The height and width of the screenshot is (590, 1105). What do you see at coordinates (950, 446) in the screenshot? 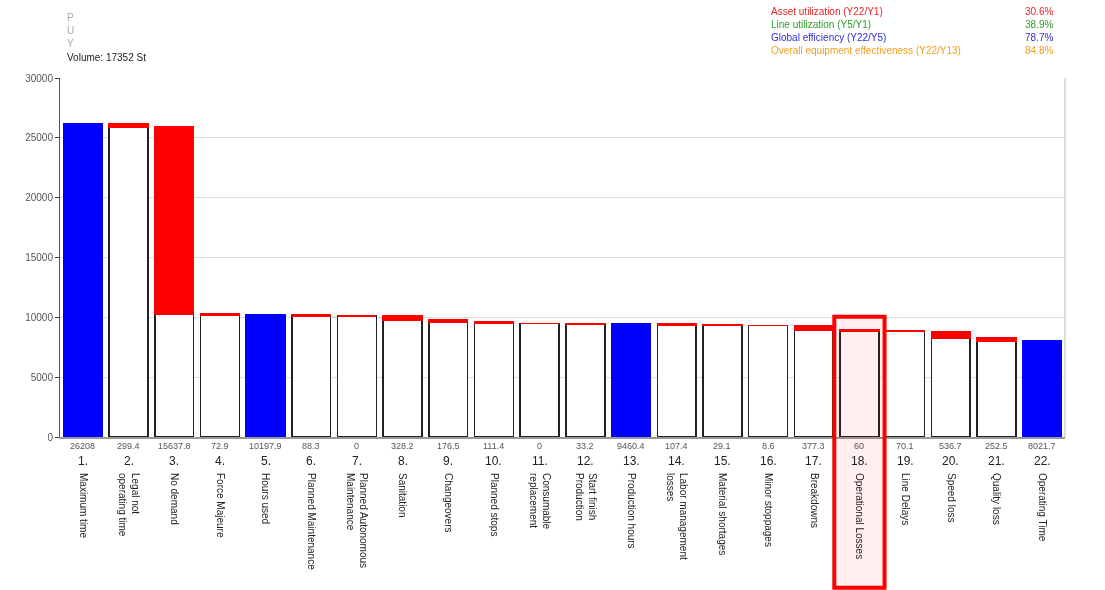
I see `text: 536.7` at bounding box center [950, 446].